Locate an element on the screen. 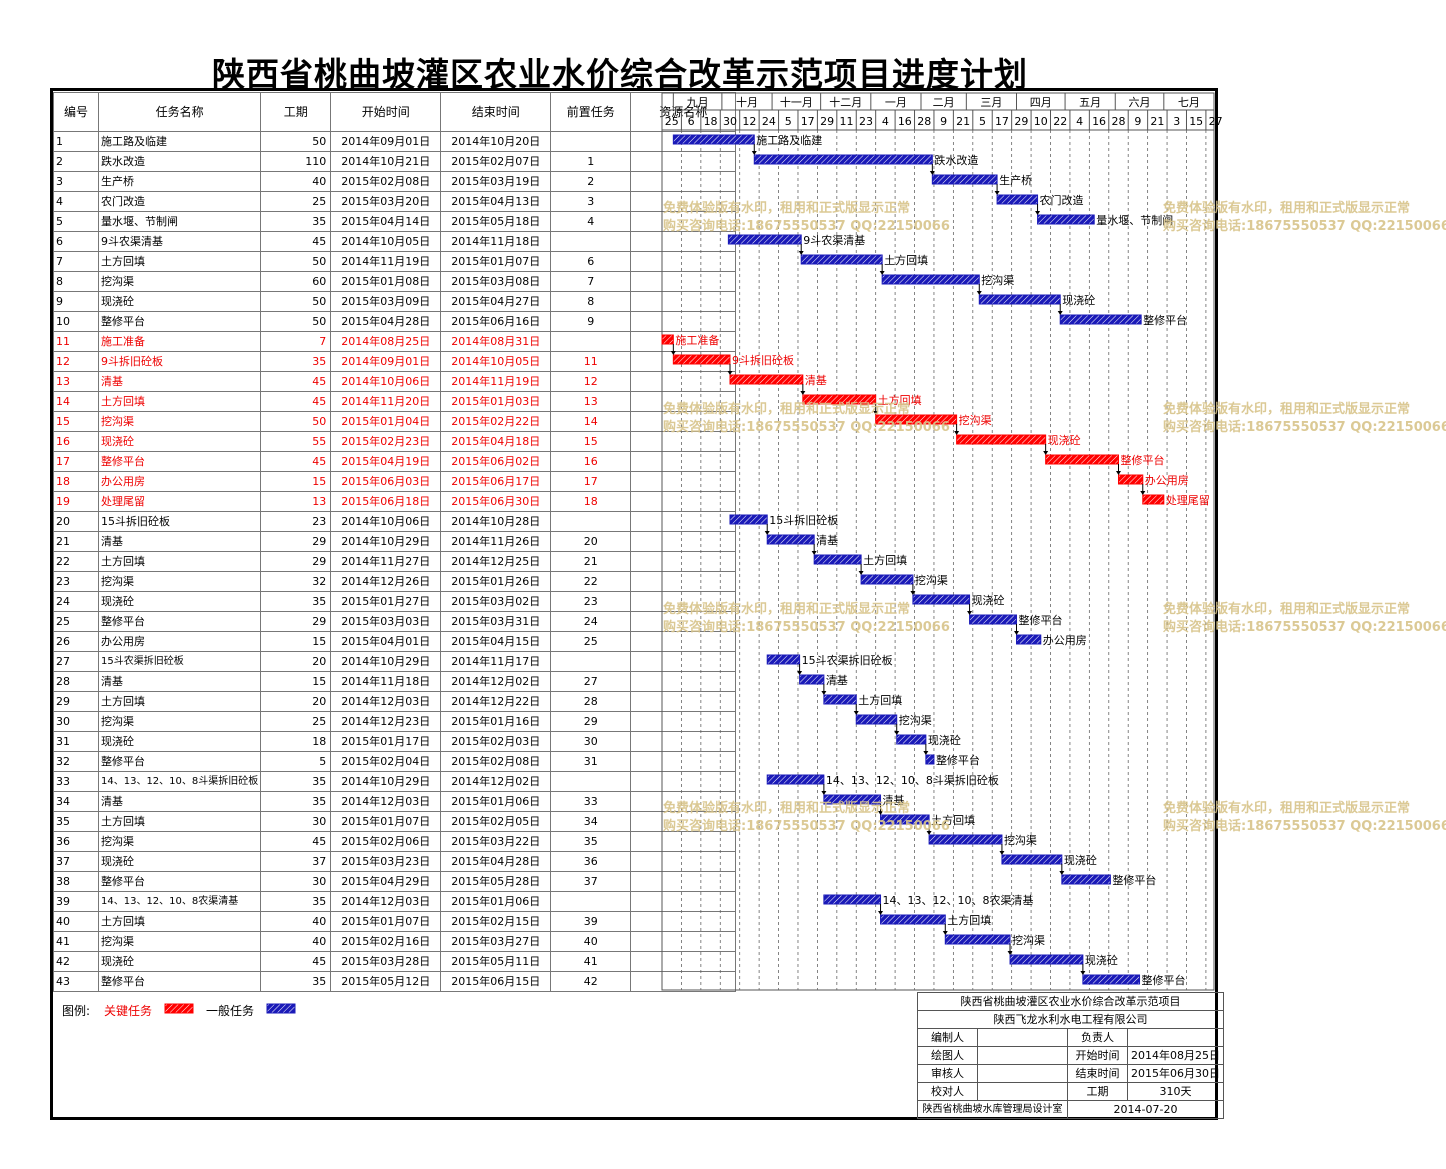 Image resolution: width=1446 pixels, height=1169 pixels. legend-normal-label: 一般任务 is located at coordinates (230, 1011).